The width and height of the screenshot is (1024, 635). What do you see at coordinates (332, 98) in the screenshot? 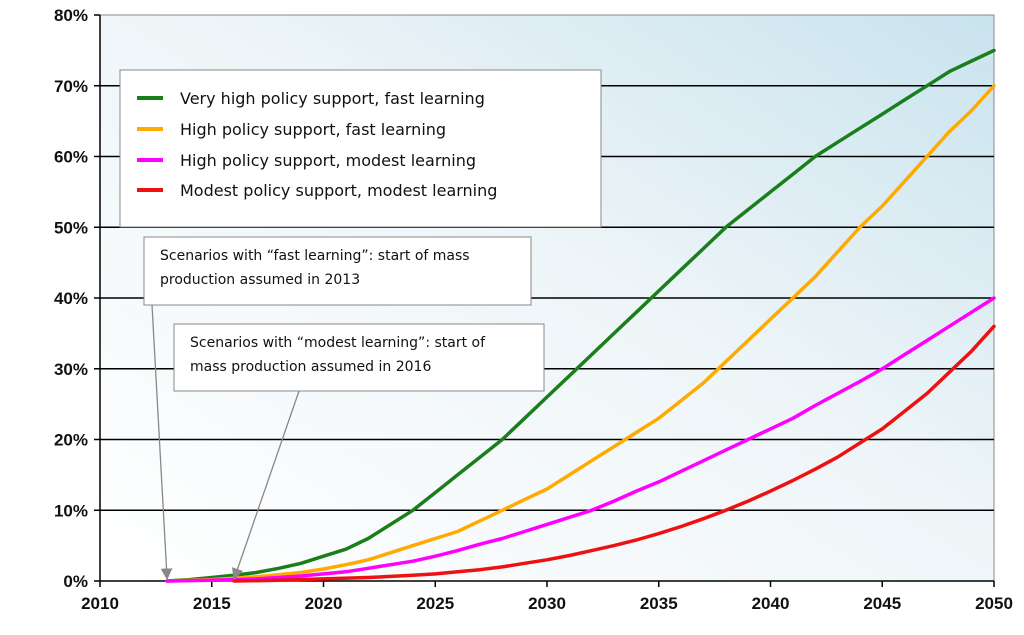
I see `legend-label: Very high policy support, fast learning` at bounding box center [332, 98].